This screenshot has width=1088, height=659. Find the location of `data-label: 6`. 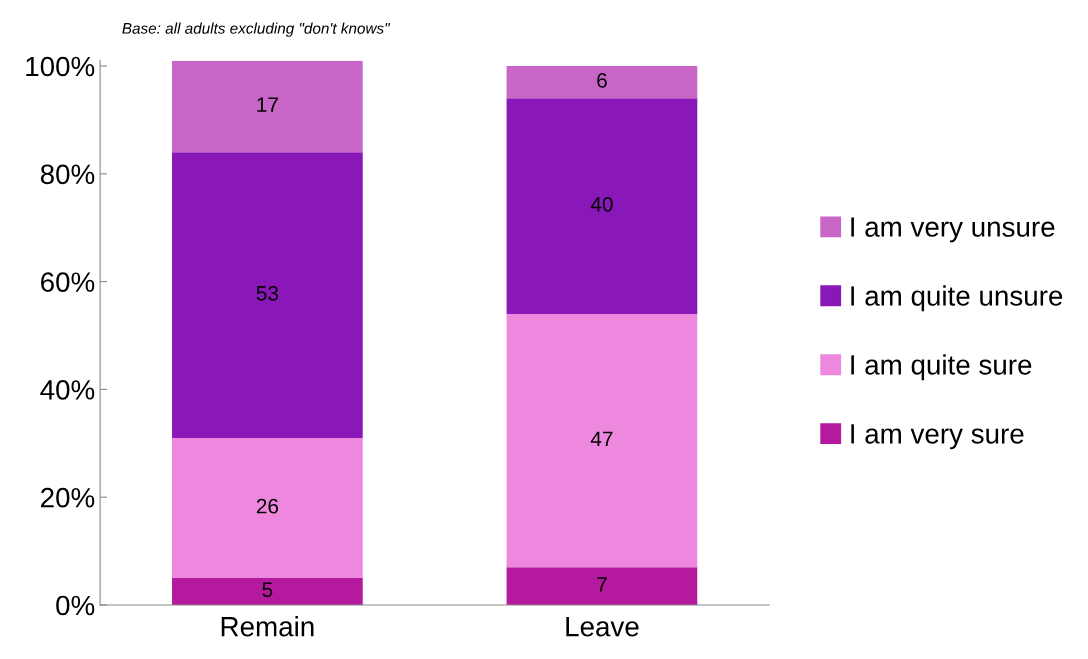

data-label: 6 is located at coordinates (602, 80).